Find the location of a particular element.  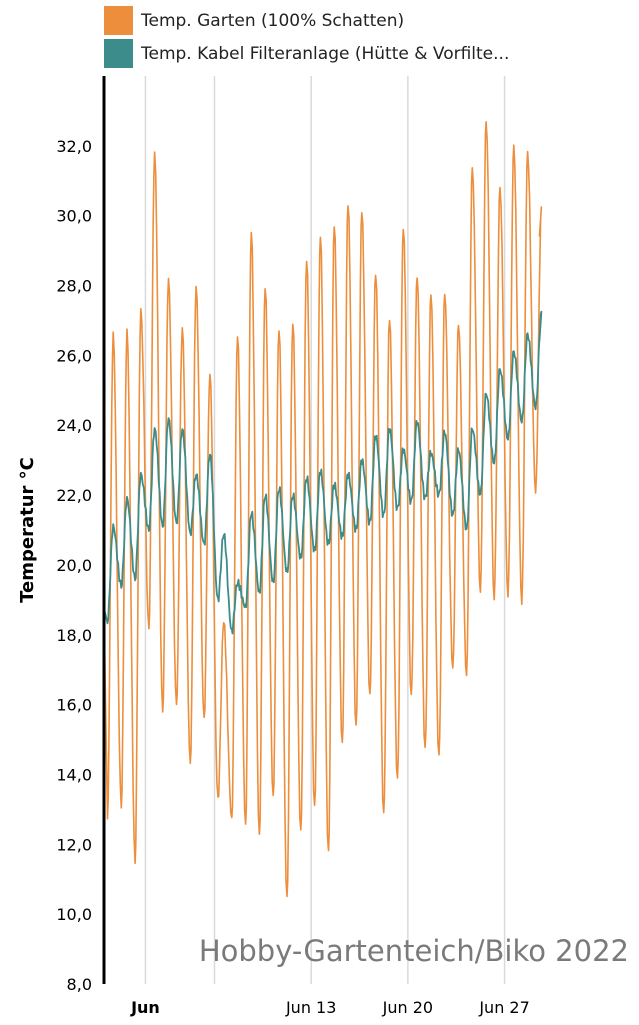

x-tick-label: Jun 27 is located at coordinates (503, 1007).